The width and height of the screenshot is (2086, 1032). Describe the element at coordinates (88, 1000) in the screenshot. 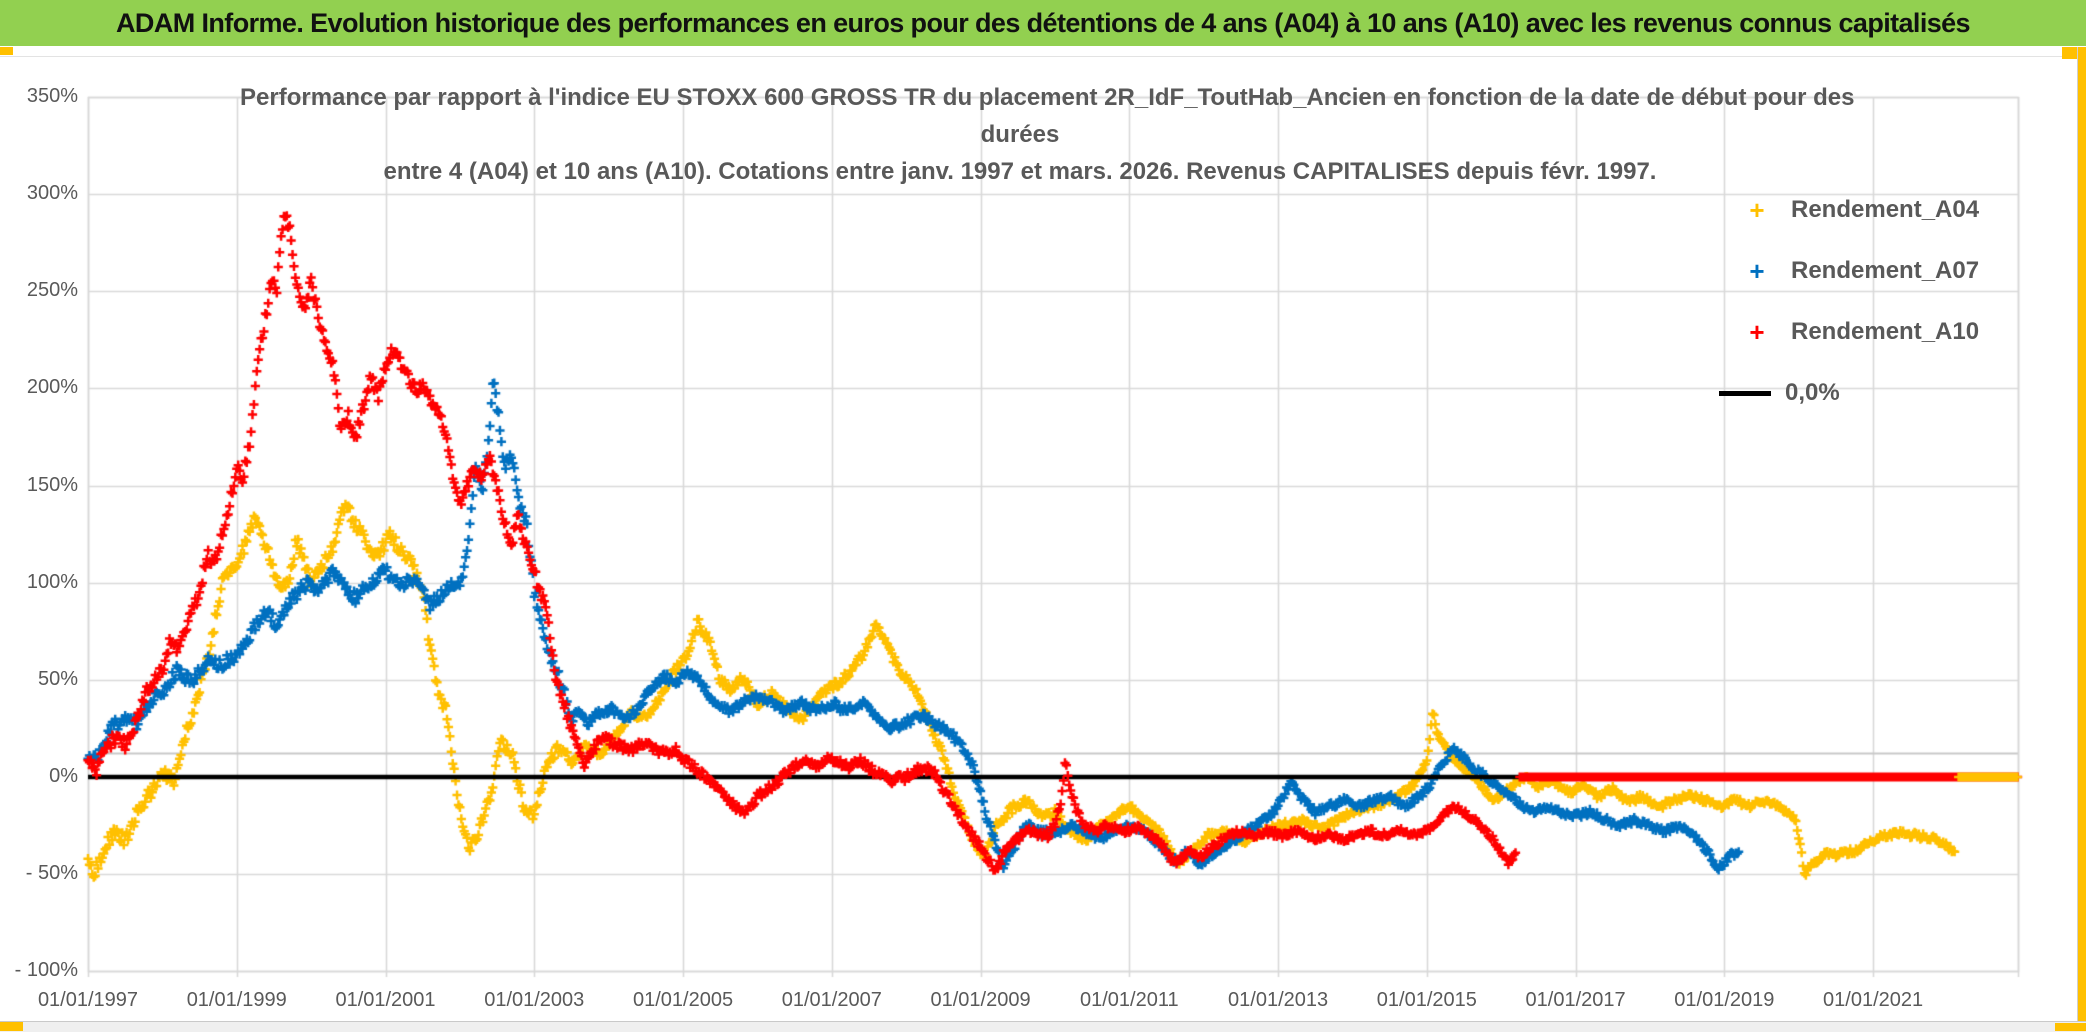

I see `x-tick-label: 01/01/1997` at that location.